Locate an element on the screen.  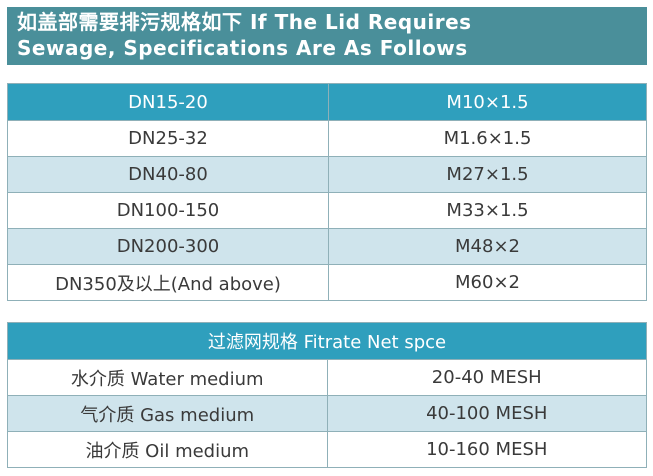
table-cell: 气介质 Gas medium is located at coordinates (167, 413).